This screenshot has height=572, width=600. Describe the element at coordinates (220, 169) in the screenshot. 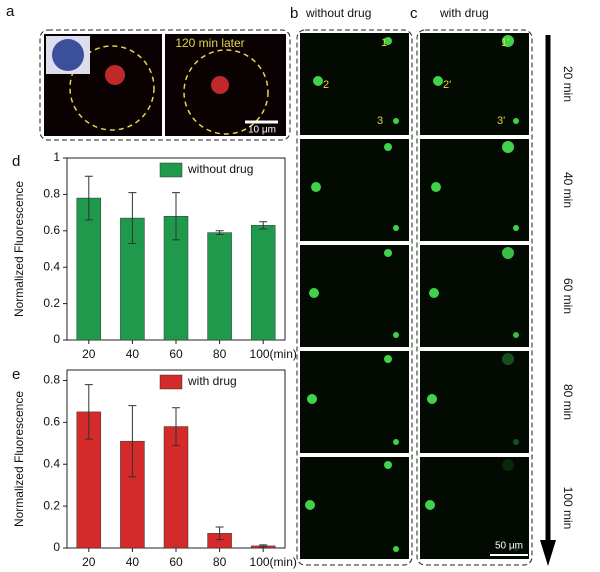

I see `legend-label: without drug` at that location.